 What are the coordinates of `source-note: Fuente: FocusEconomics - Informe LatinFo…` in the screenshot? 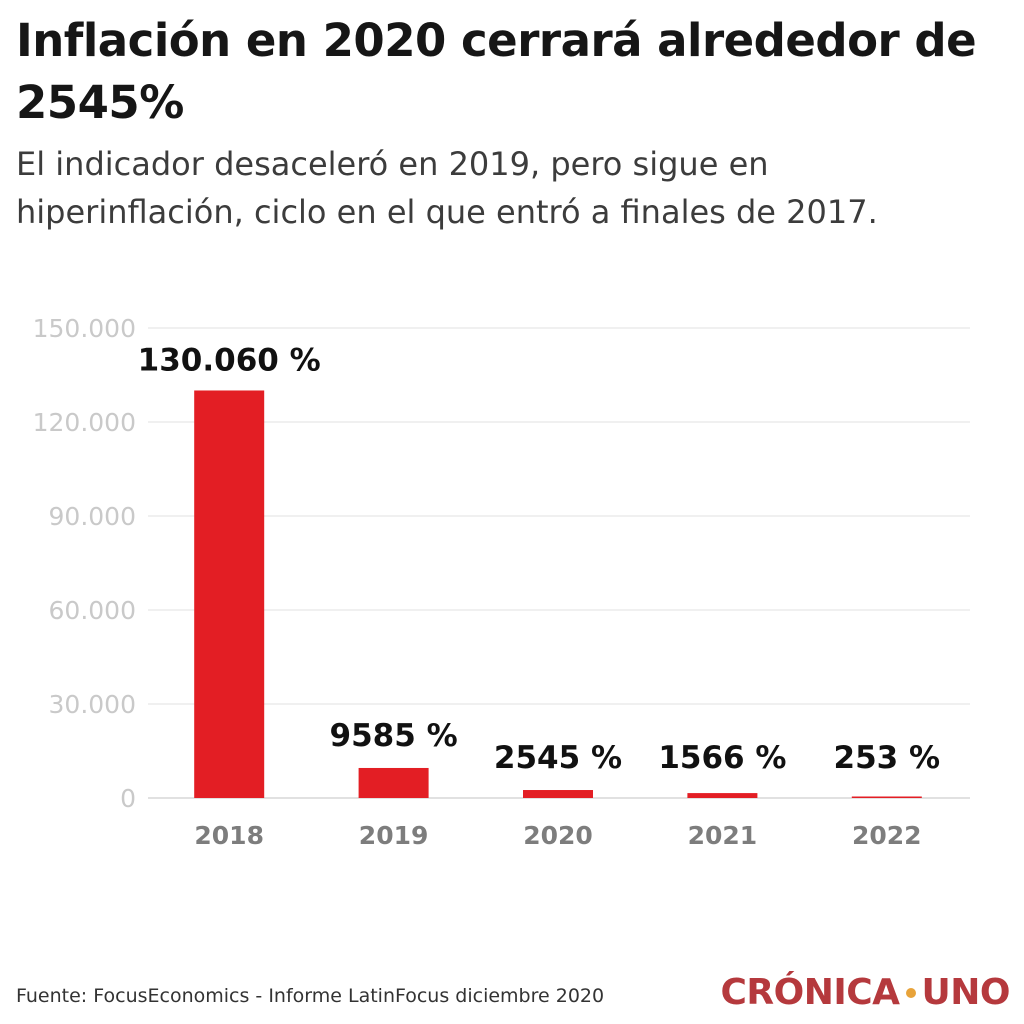 It's located at (310, 996).